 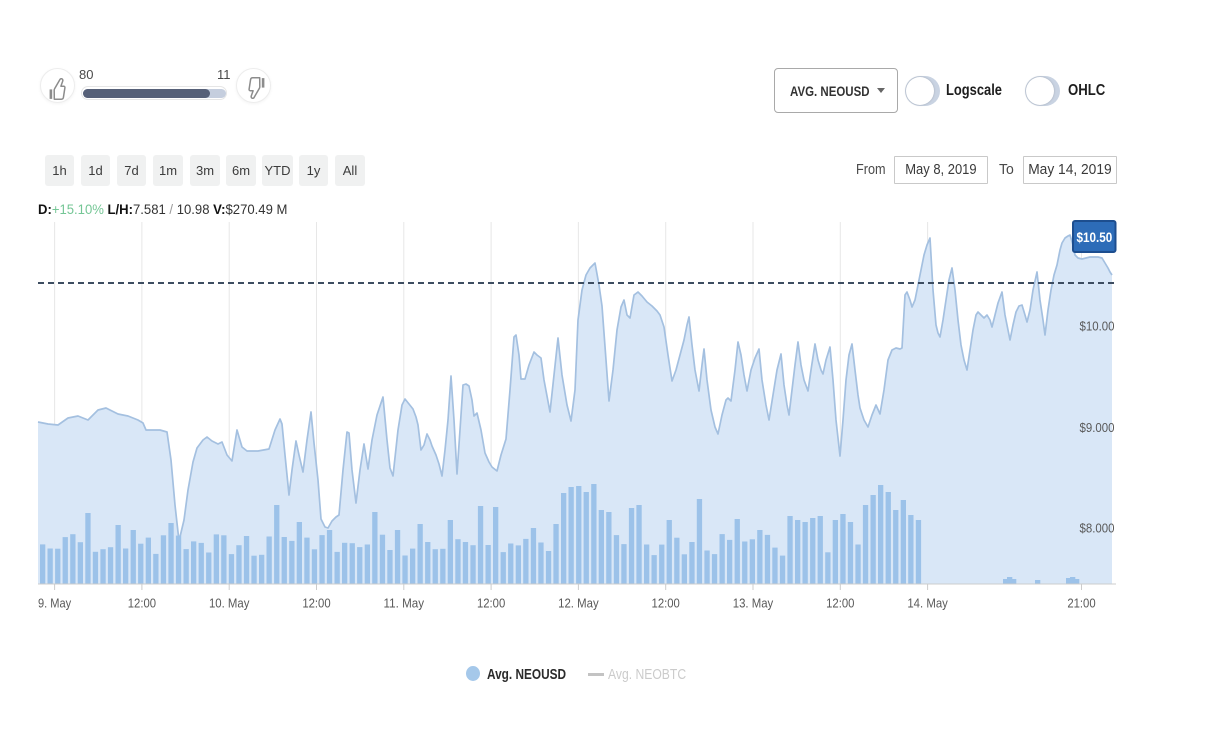 What do you see at coordinates (1097, 528) in the screenshot?
I see `svg-text: $8.000` at bounding box center [1097, 528].